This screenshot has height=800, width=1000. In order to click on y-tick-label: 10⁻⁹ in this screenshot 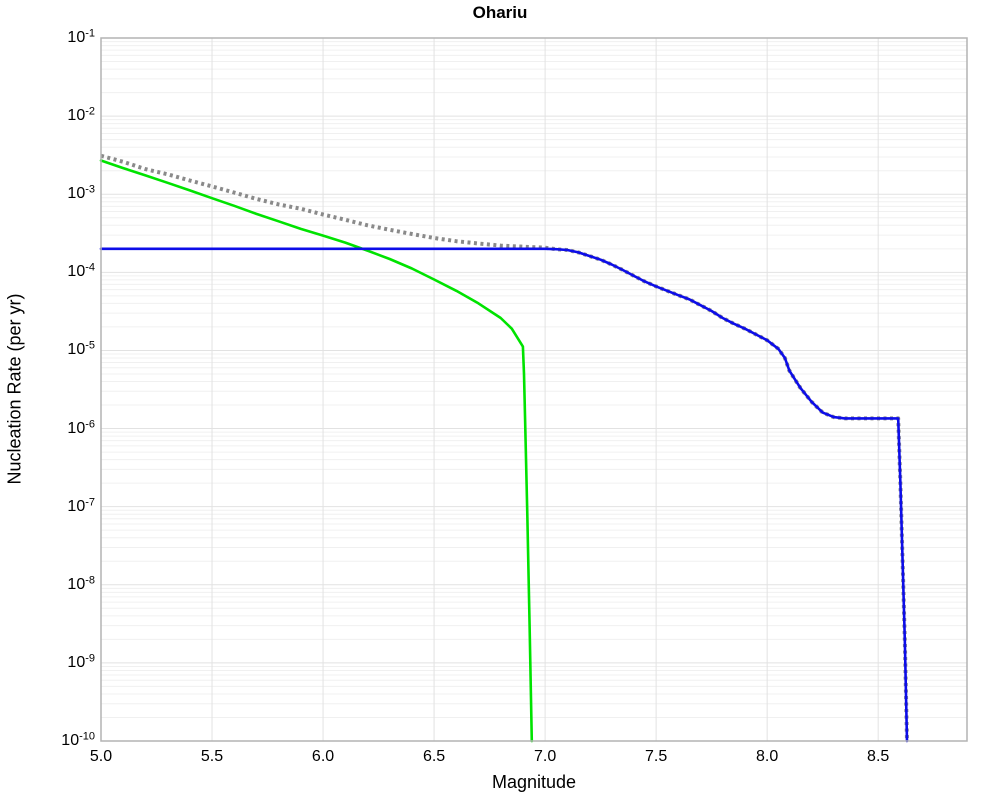, I will do `click(81, 661)`.